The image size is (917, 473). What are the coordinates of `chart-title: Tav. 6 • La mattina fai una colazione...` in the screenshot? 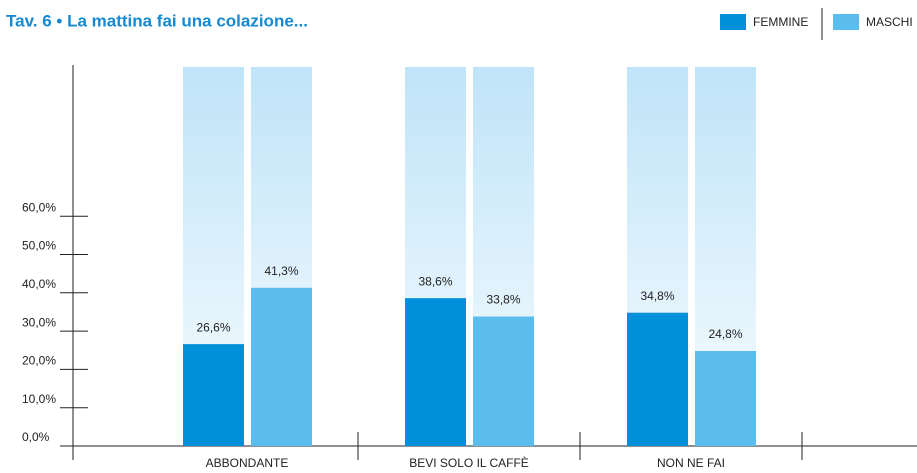 It's located at (157, 20).